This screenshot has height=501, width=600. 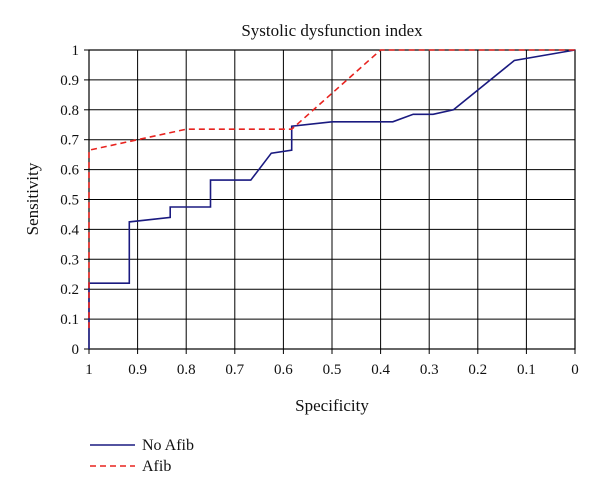 I want to click on legend-label-2: Afib, so click(x=156, y=466).